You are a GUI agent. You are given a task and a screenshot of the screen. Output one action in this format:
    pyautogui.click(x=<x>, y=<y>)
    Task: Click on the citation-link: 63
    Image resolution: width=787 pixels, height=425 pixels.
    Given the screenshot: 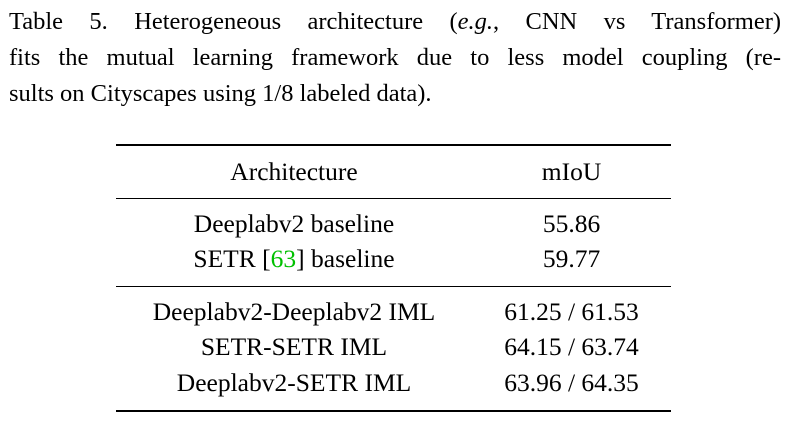 What is the action you would take?
    pyautogui.click(x=283, y=259)
    